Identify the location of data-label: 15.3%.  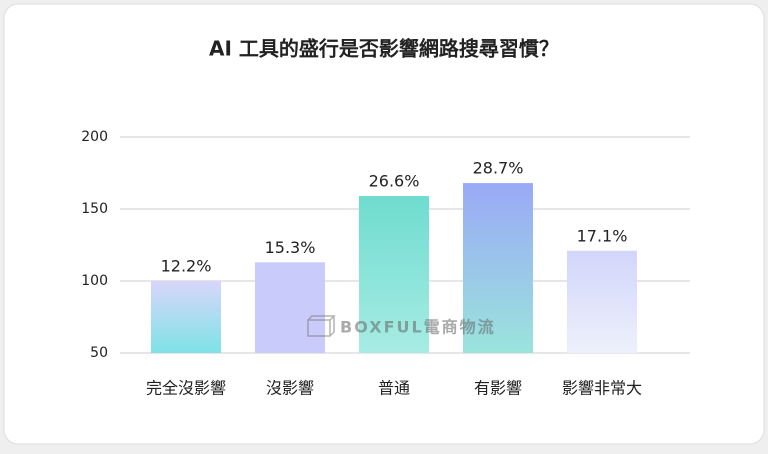
(290, 247).